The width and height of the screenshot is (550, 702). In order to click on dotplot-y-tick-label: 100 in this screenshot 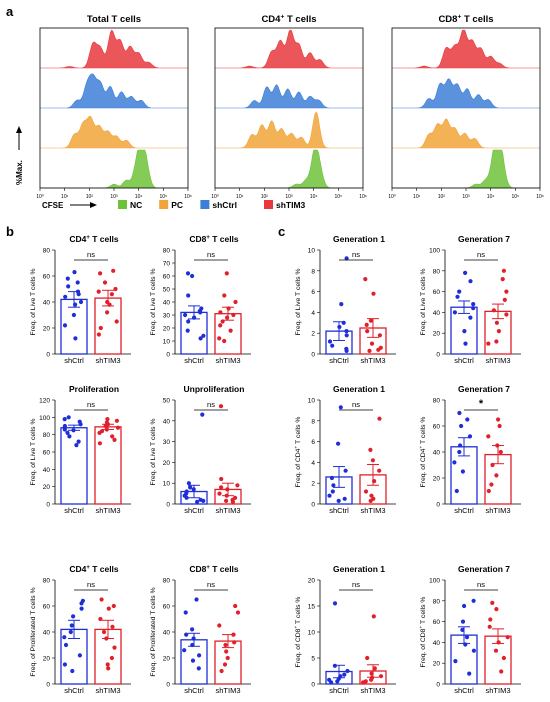, I will do `click(434, 581)`.